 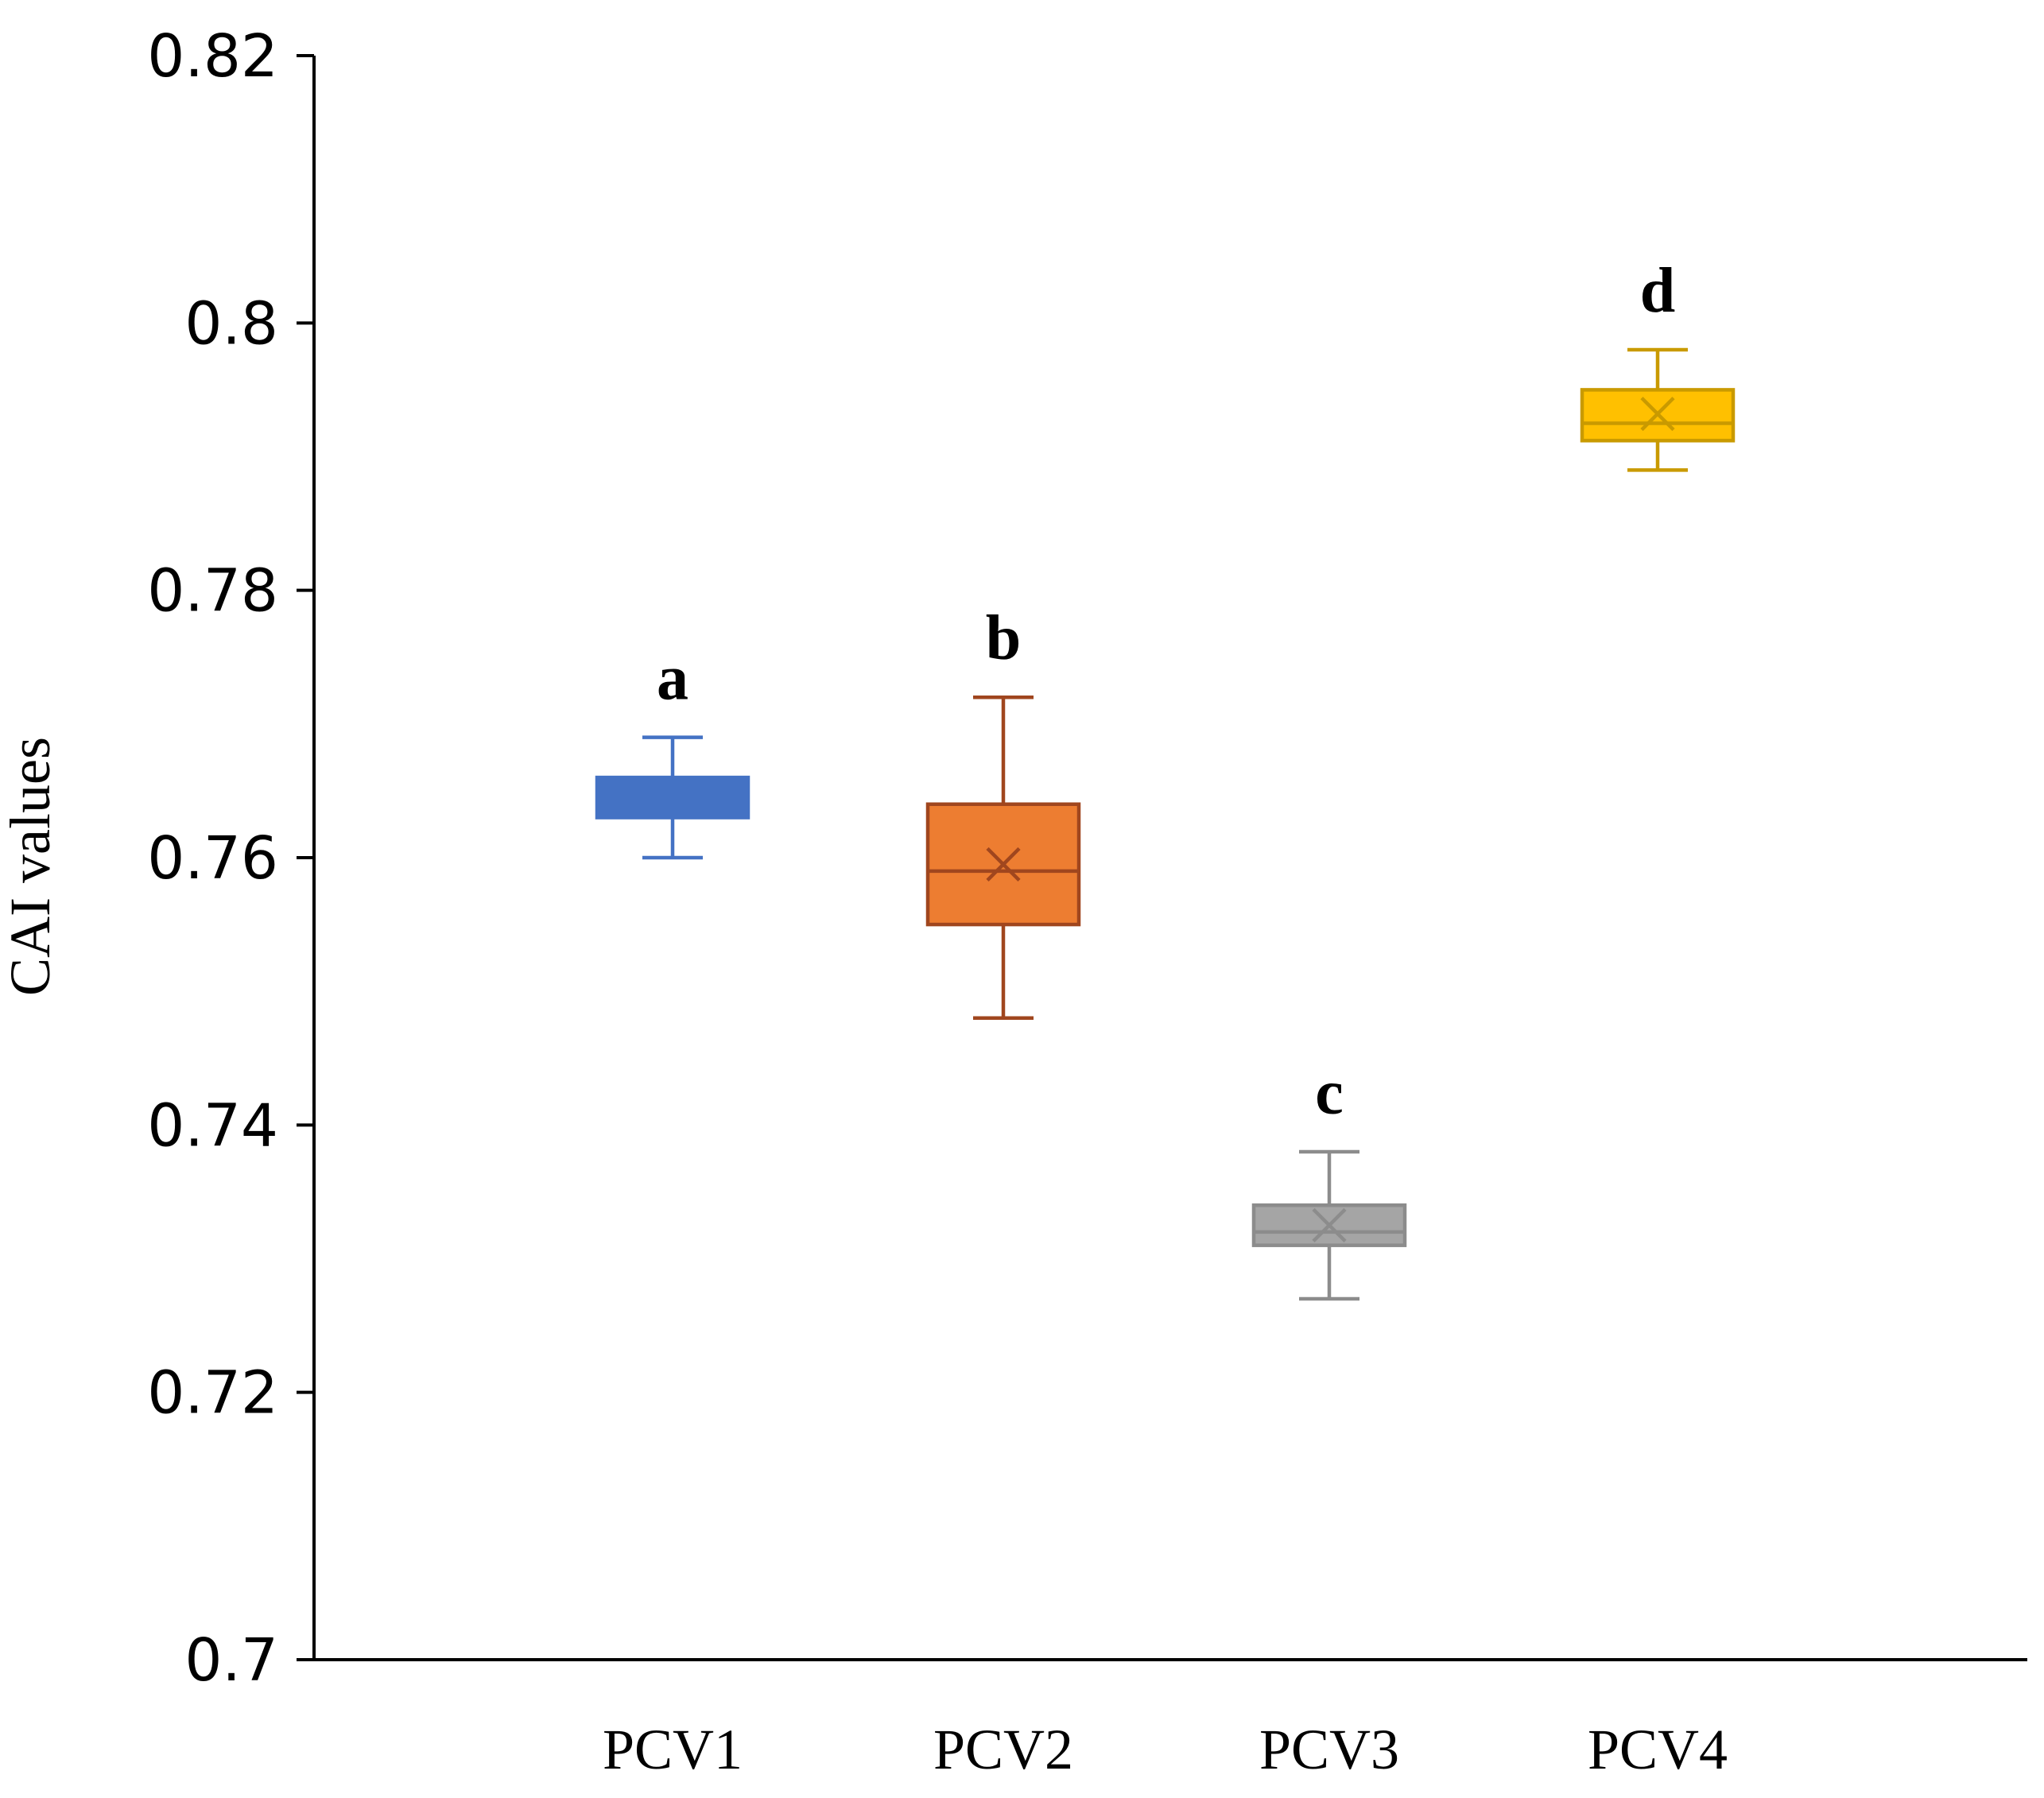 I want to click on significance-letter: d, so click(x=1658, y=291).